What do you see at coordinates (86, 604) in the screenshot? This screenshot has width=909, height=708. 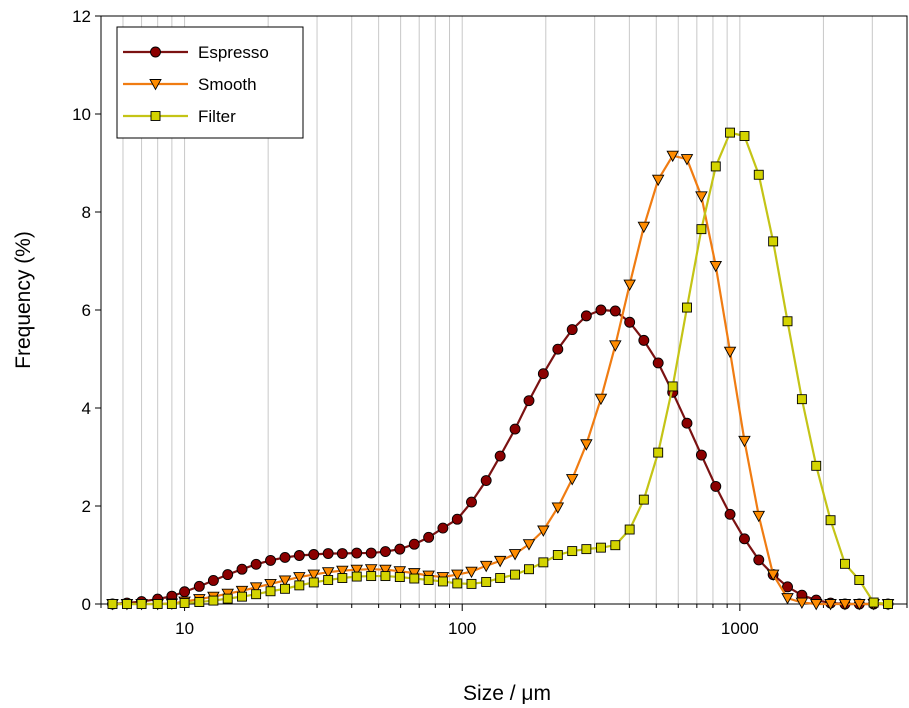 I see `y-tick-label: 0` at bounding box center [86, 604].